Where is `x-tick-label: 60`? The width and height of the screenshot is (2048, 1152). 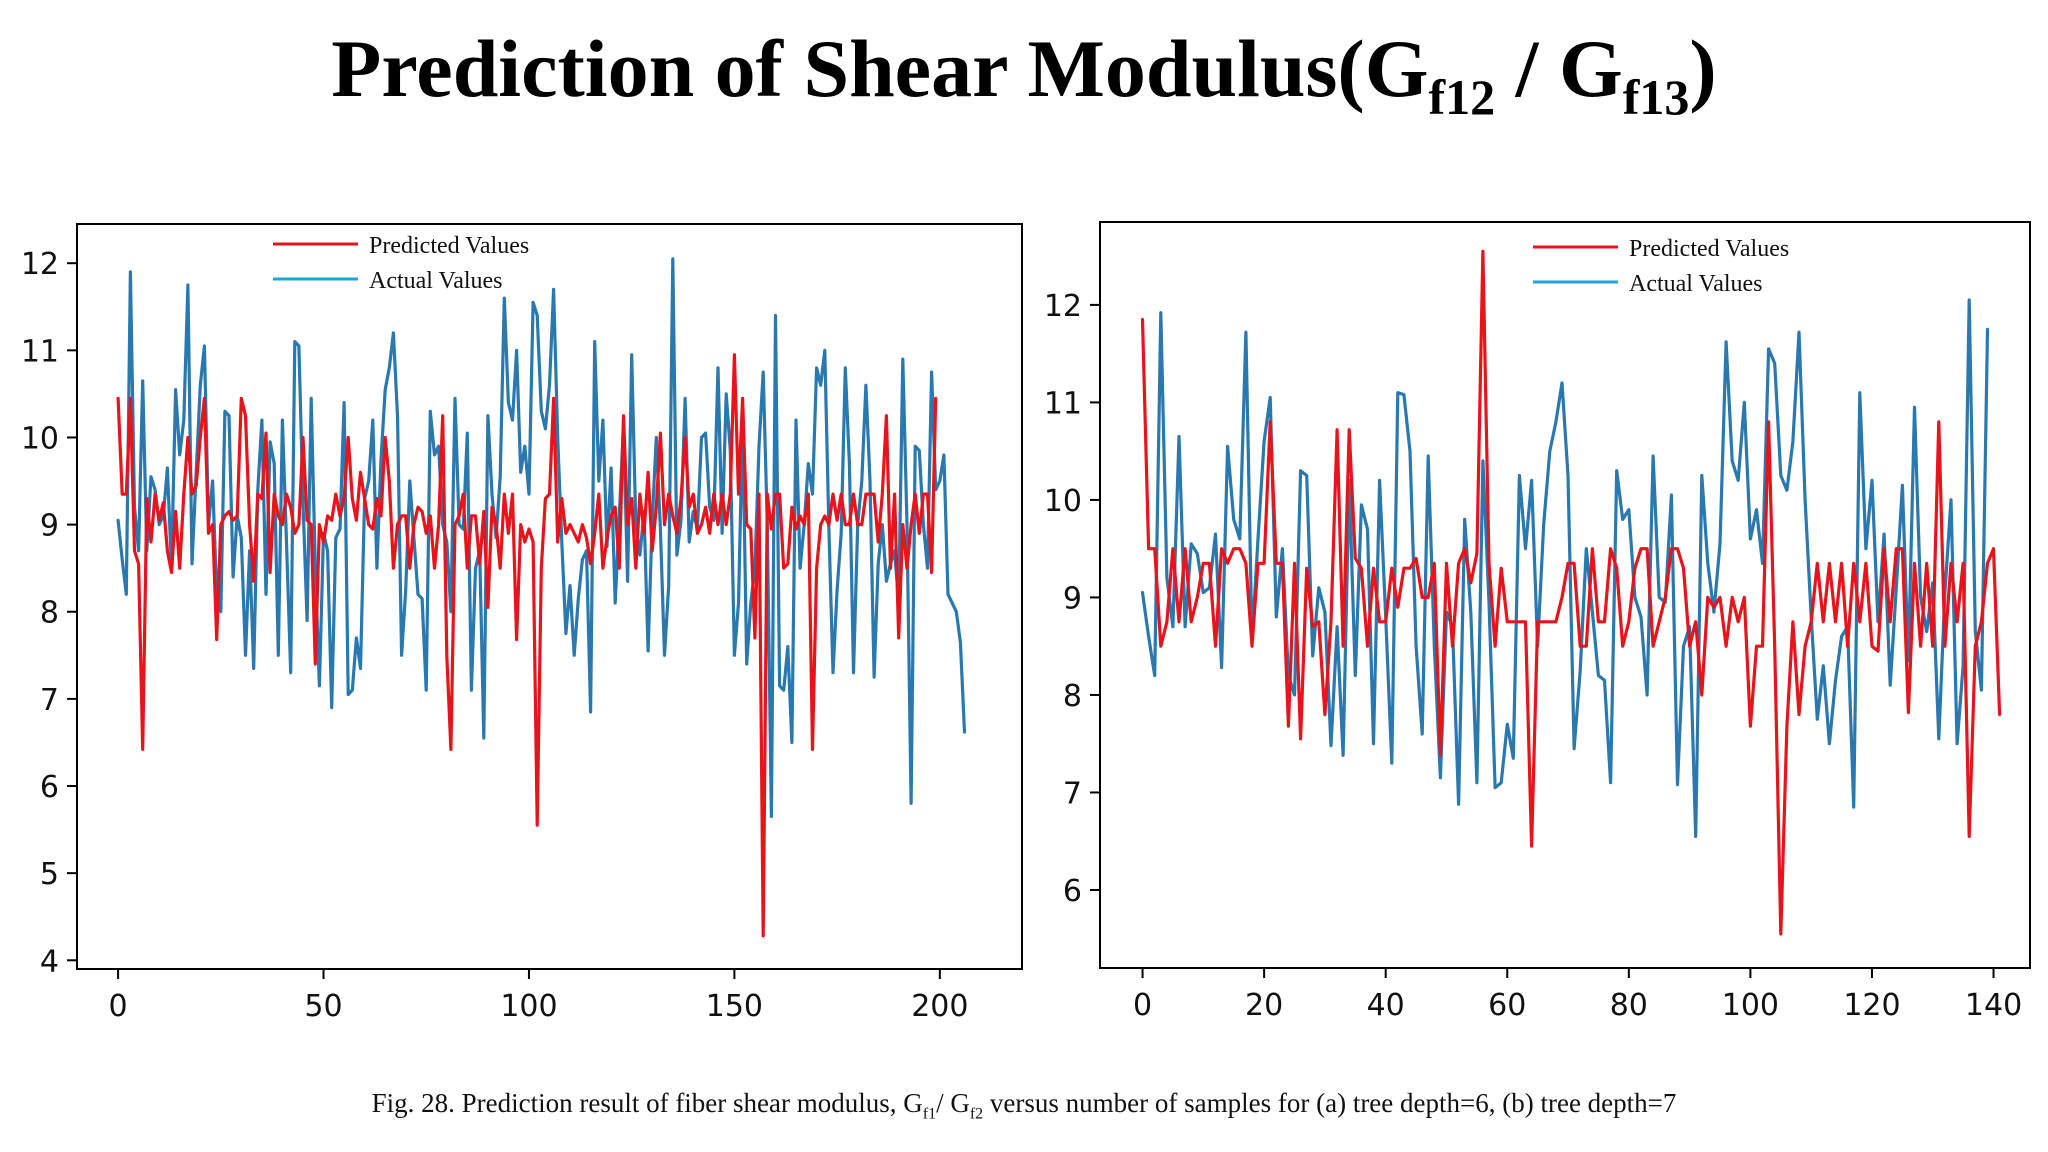
x-tick-label: 60 is located at coordinates (1507, 1005).